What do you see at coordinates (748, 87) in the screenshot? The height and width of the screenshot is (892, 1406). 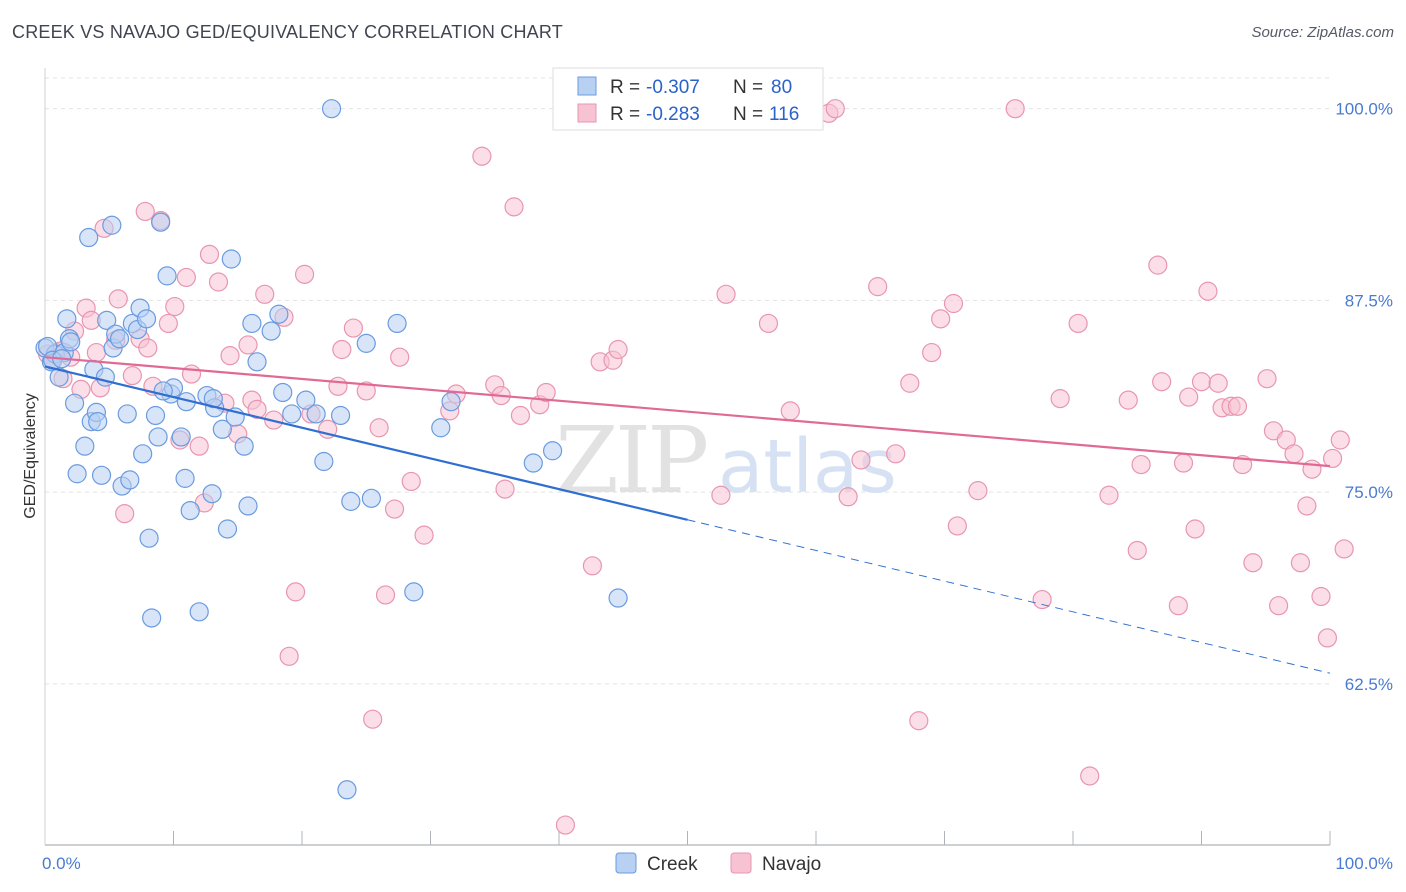 I see `legend-n-label-creek: N =` at bounding box center [748, 87].